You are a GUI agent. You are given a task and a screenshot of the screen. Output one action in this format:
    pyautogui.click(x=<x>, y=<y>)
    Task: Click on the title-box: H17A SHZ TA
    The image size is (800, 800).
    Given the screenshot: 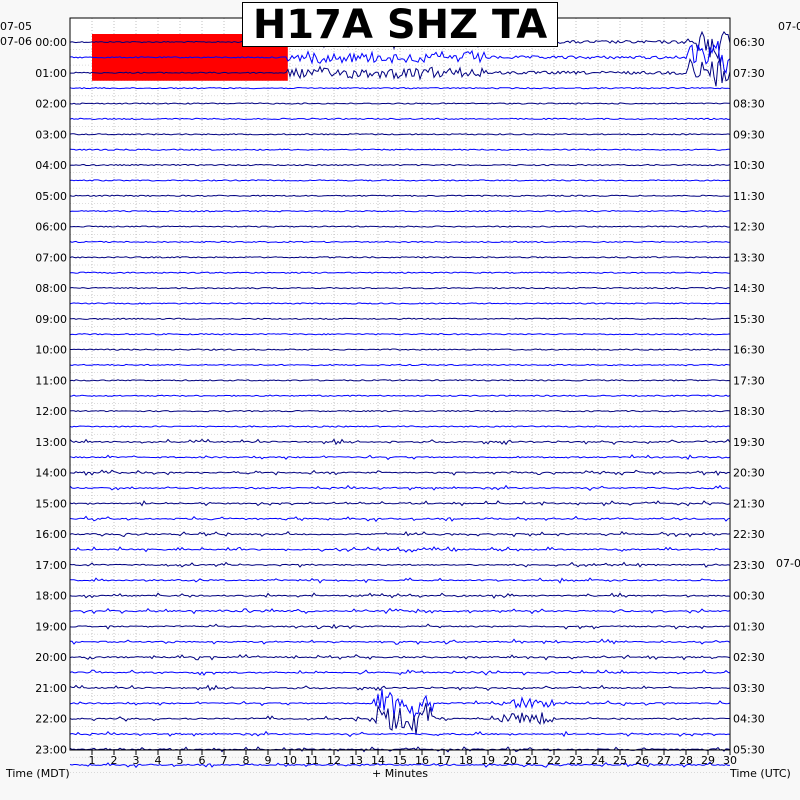 What is the action you would take?
    pyautogui.click(x=400, y=24)
    